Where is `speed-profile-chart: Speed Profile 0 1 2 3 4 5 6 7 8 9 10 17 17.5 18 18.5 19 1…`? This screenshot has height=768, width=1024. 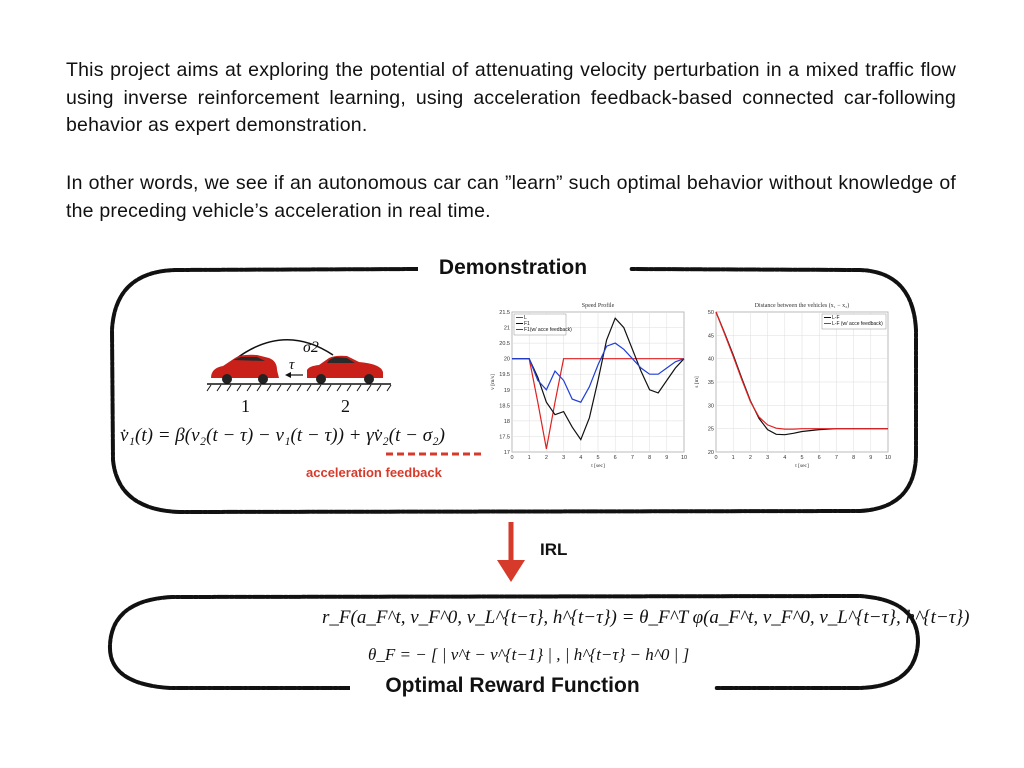 speed-profile-chart: Speed Profile 0 1 2 3 4 5 6 7 8 9 10 17 17.5 18 18.5 19 1… is located at coordinates (588, 385).